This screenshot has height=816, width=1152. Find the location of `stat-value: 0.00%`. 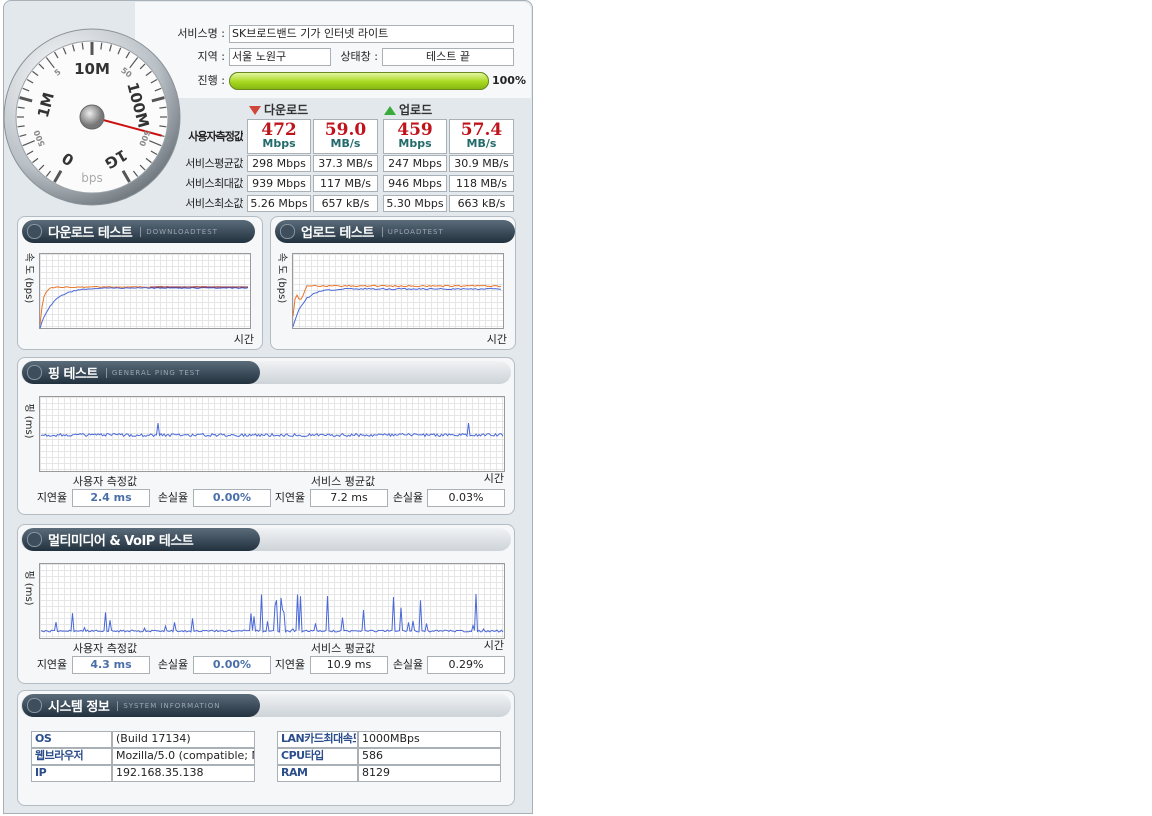

stat-value: 0.00% is located at coordinates (232, 664).